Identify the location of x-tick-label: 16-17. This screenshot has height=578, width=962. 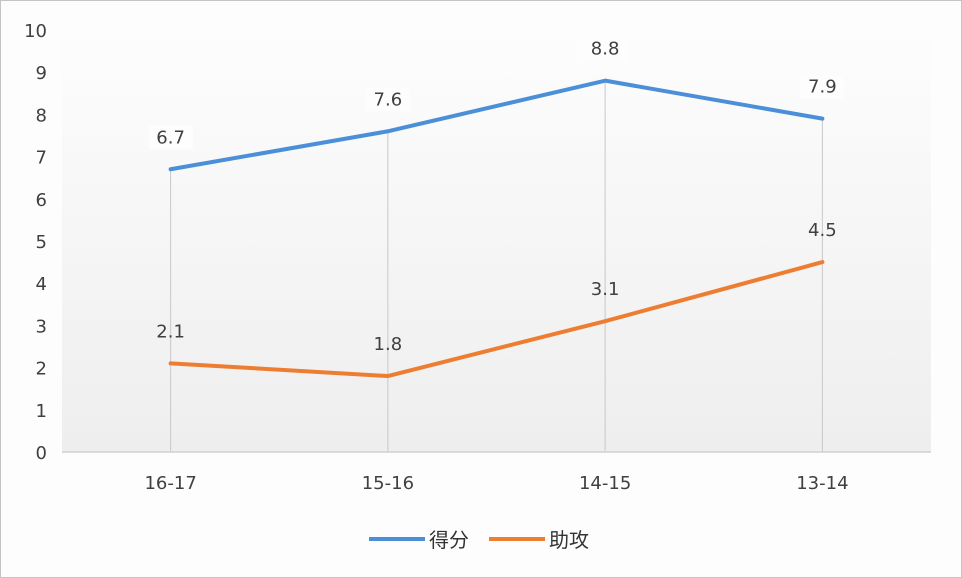
(170, 483).